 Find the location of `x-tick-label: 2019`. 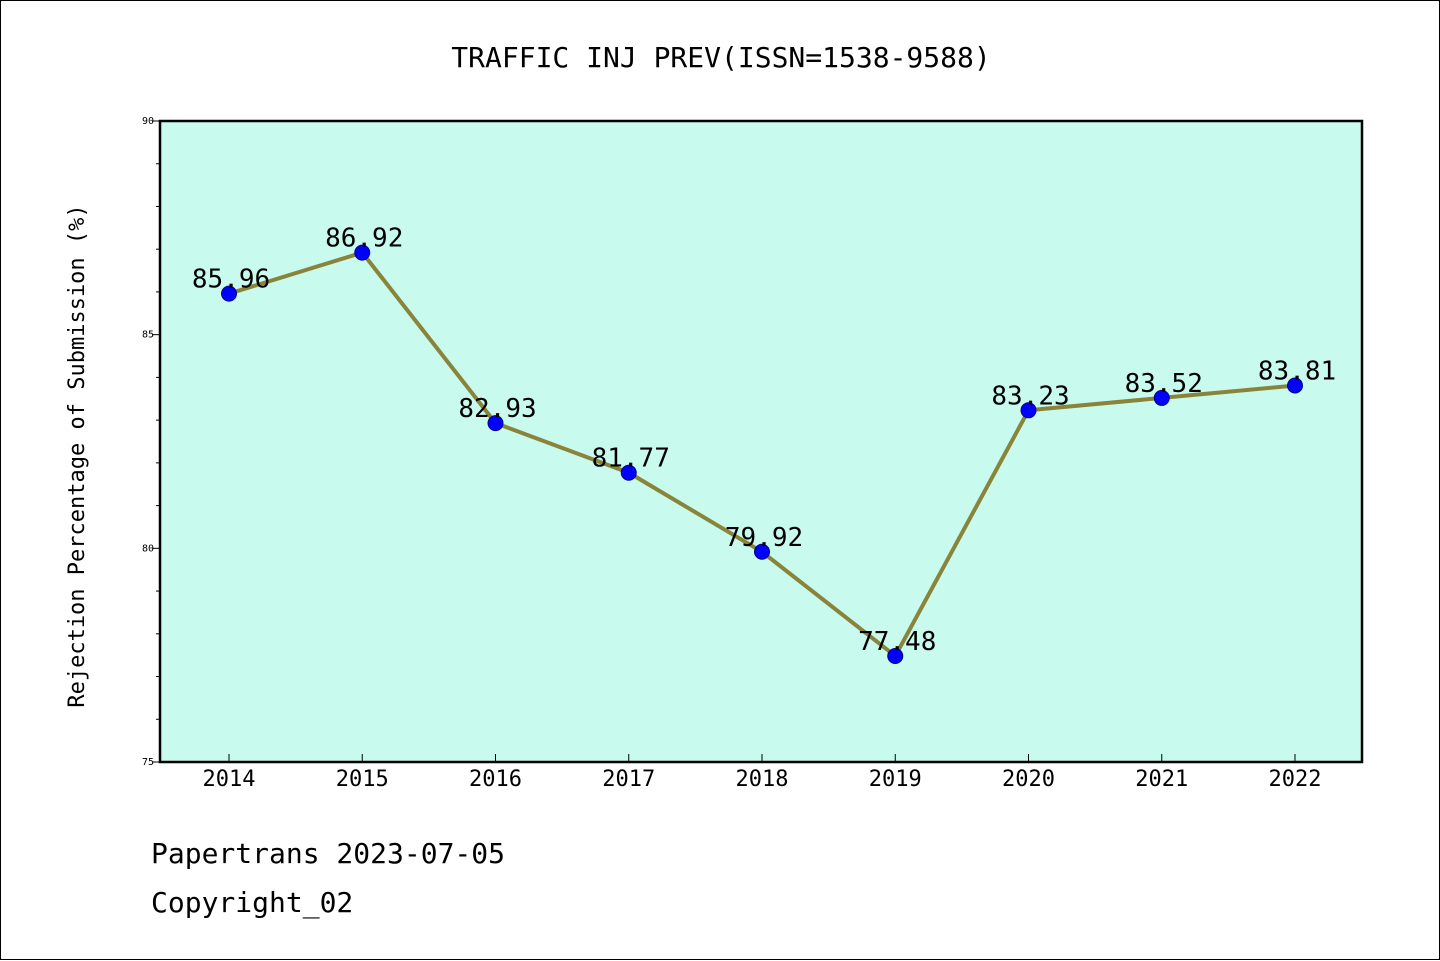

x-tick-label: 2019 is located at coordinates (895, 779).